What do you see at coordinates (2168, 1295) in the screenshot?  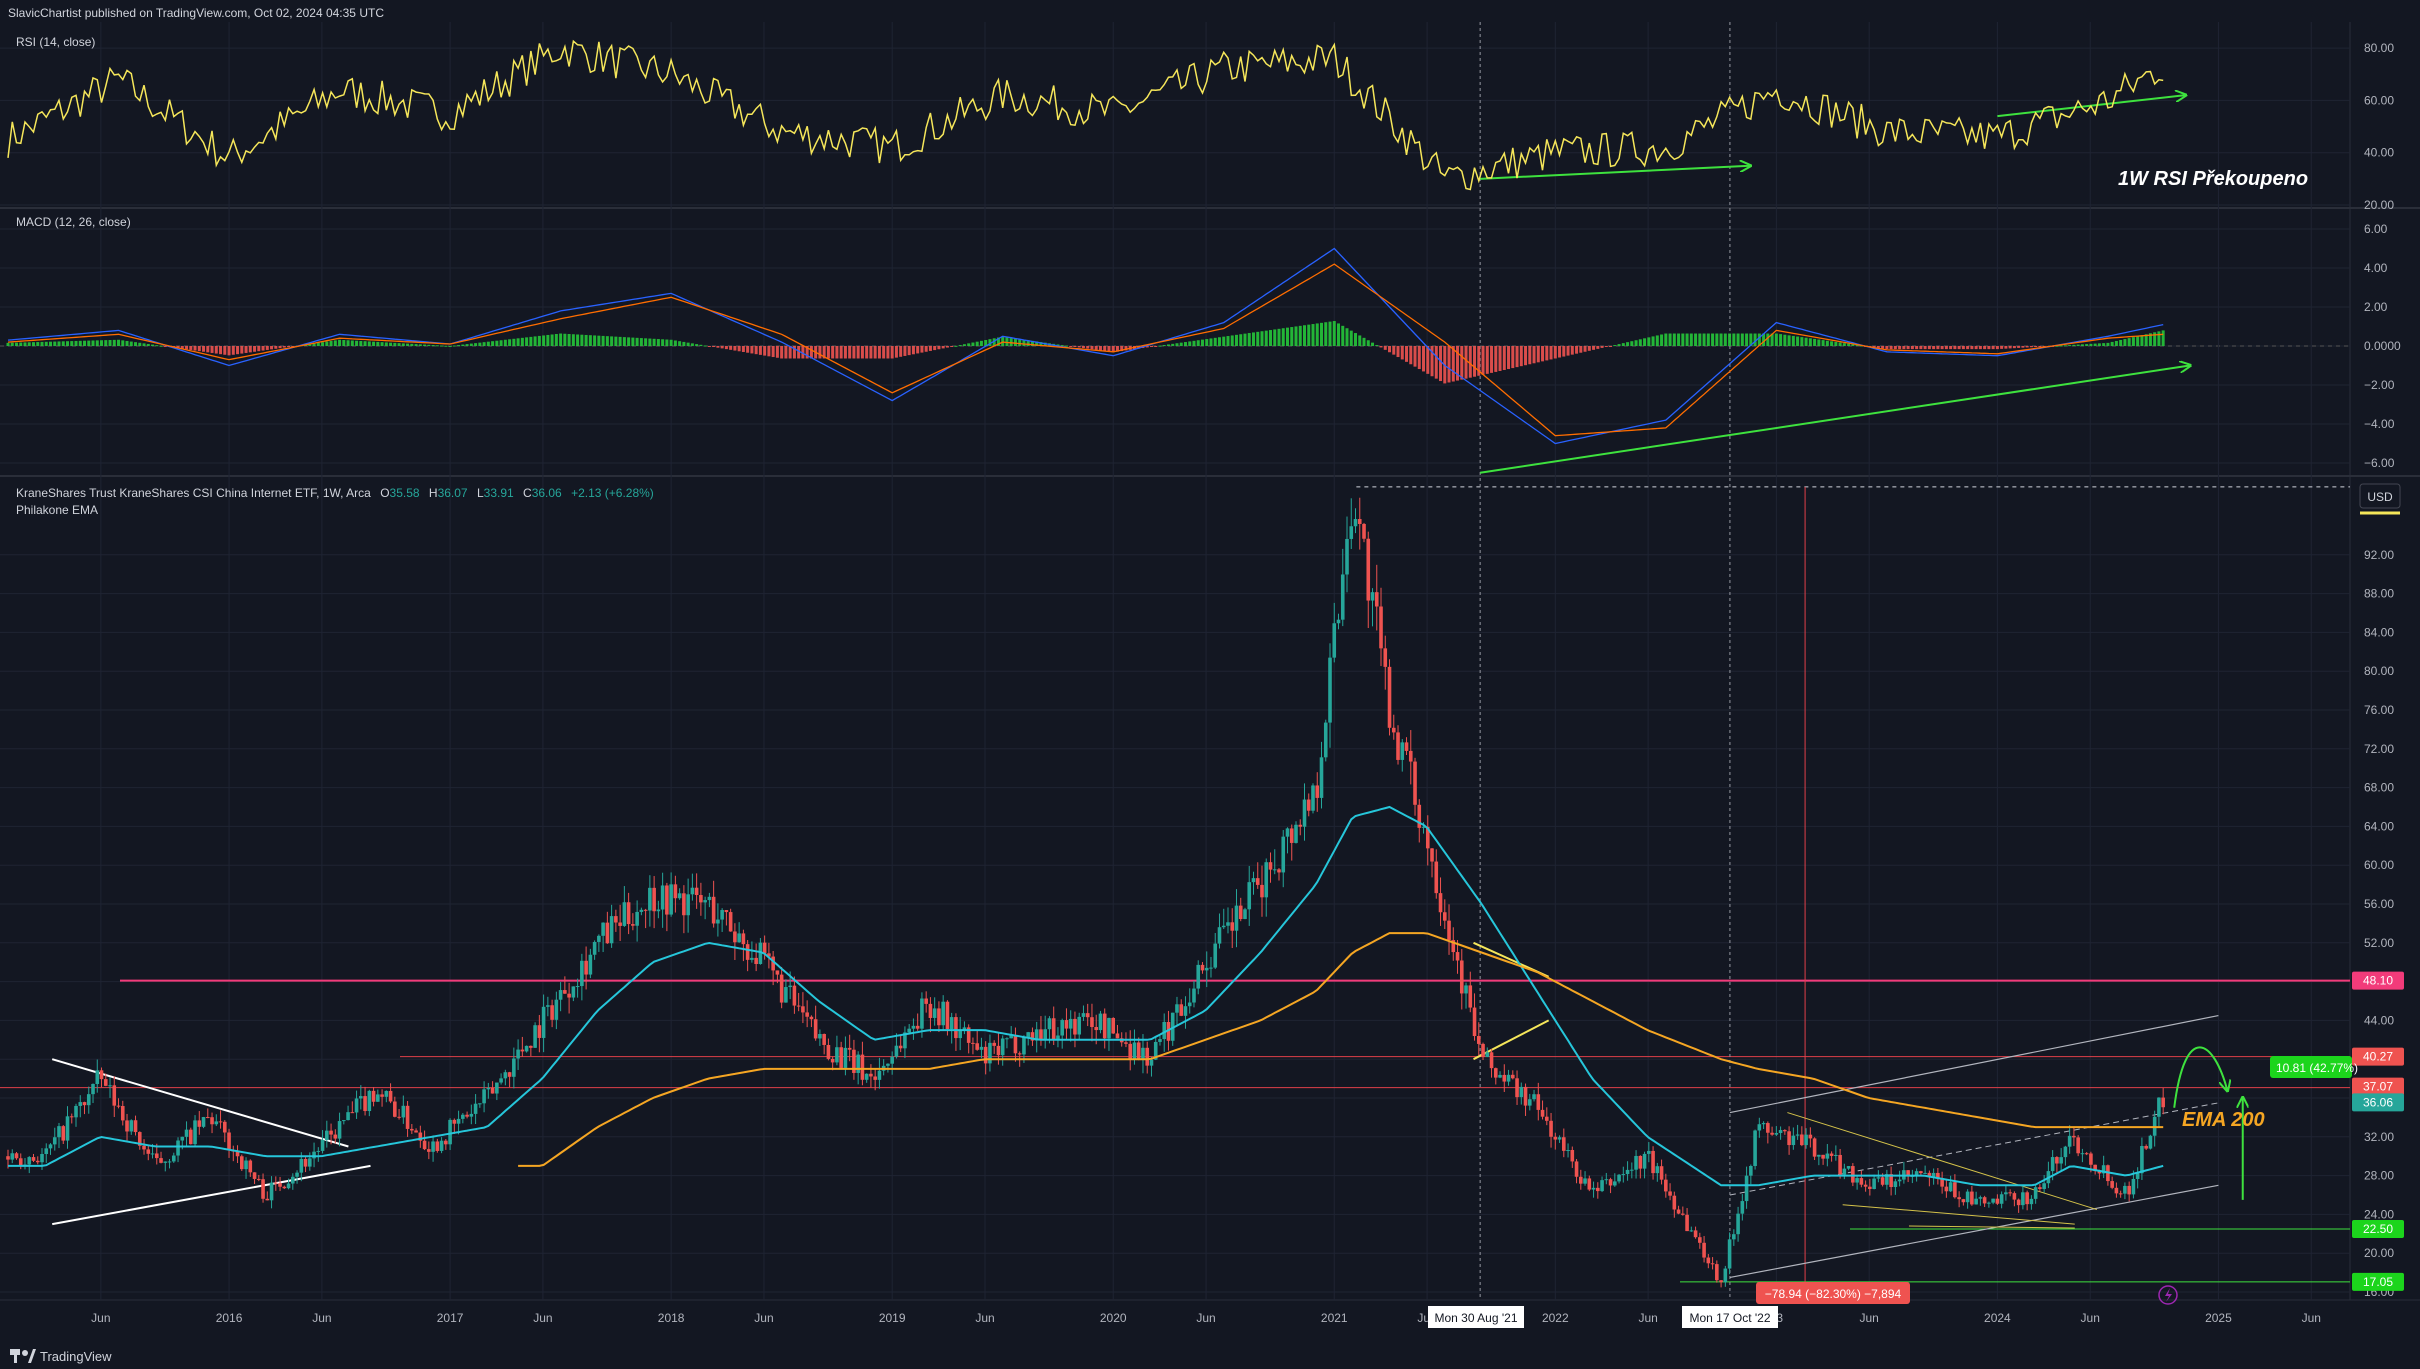 I see `lightning-icon` at bounding box center [2168, 1295].